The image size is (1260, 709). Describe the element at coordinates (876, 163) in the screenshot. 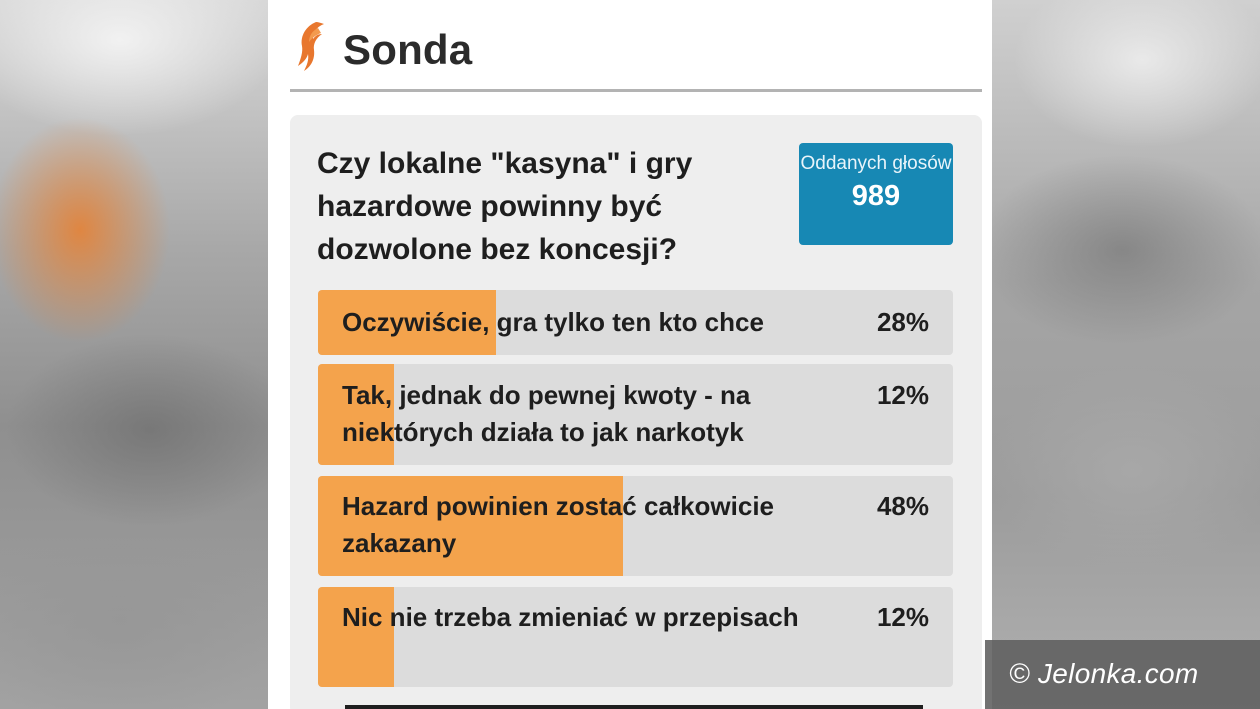

I see `votes-label: Oddanych głosów` at that location.